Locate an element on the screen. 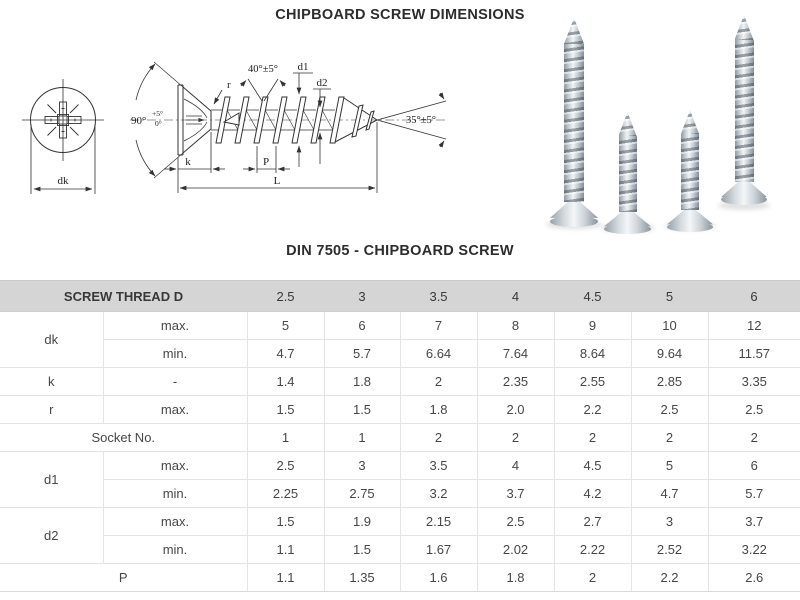  table-cell: 1.9 is located at coordinates (362, 521).